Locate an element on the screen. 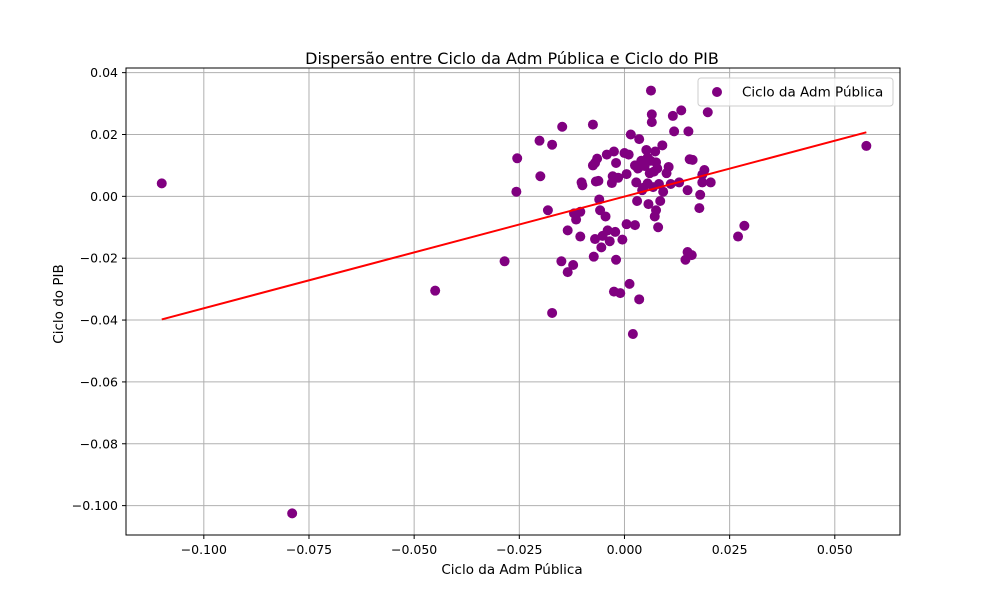 This screenshot has height=600, width=1000. x-tick-label: 0.050 is located at coordinates (835, 549).